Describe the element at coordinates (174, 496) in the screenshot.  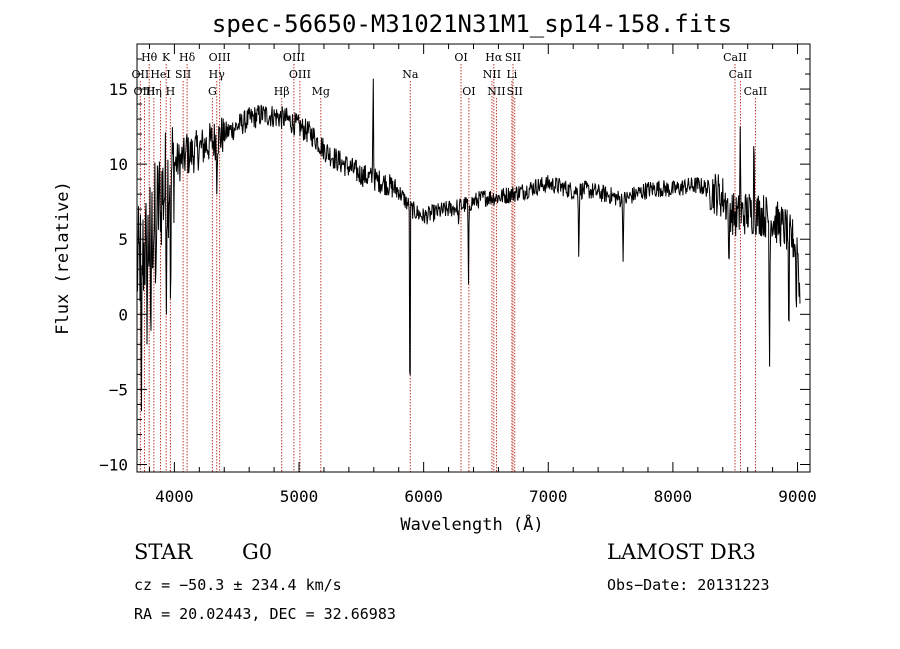
I see `x-tick-label: 4000` at that location.